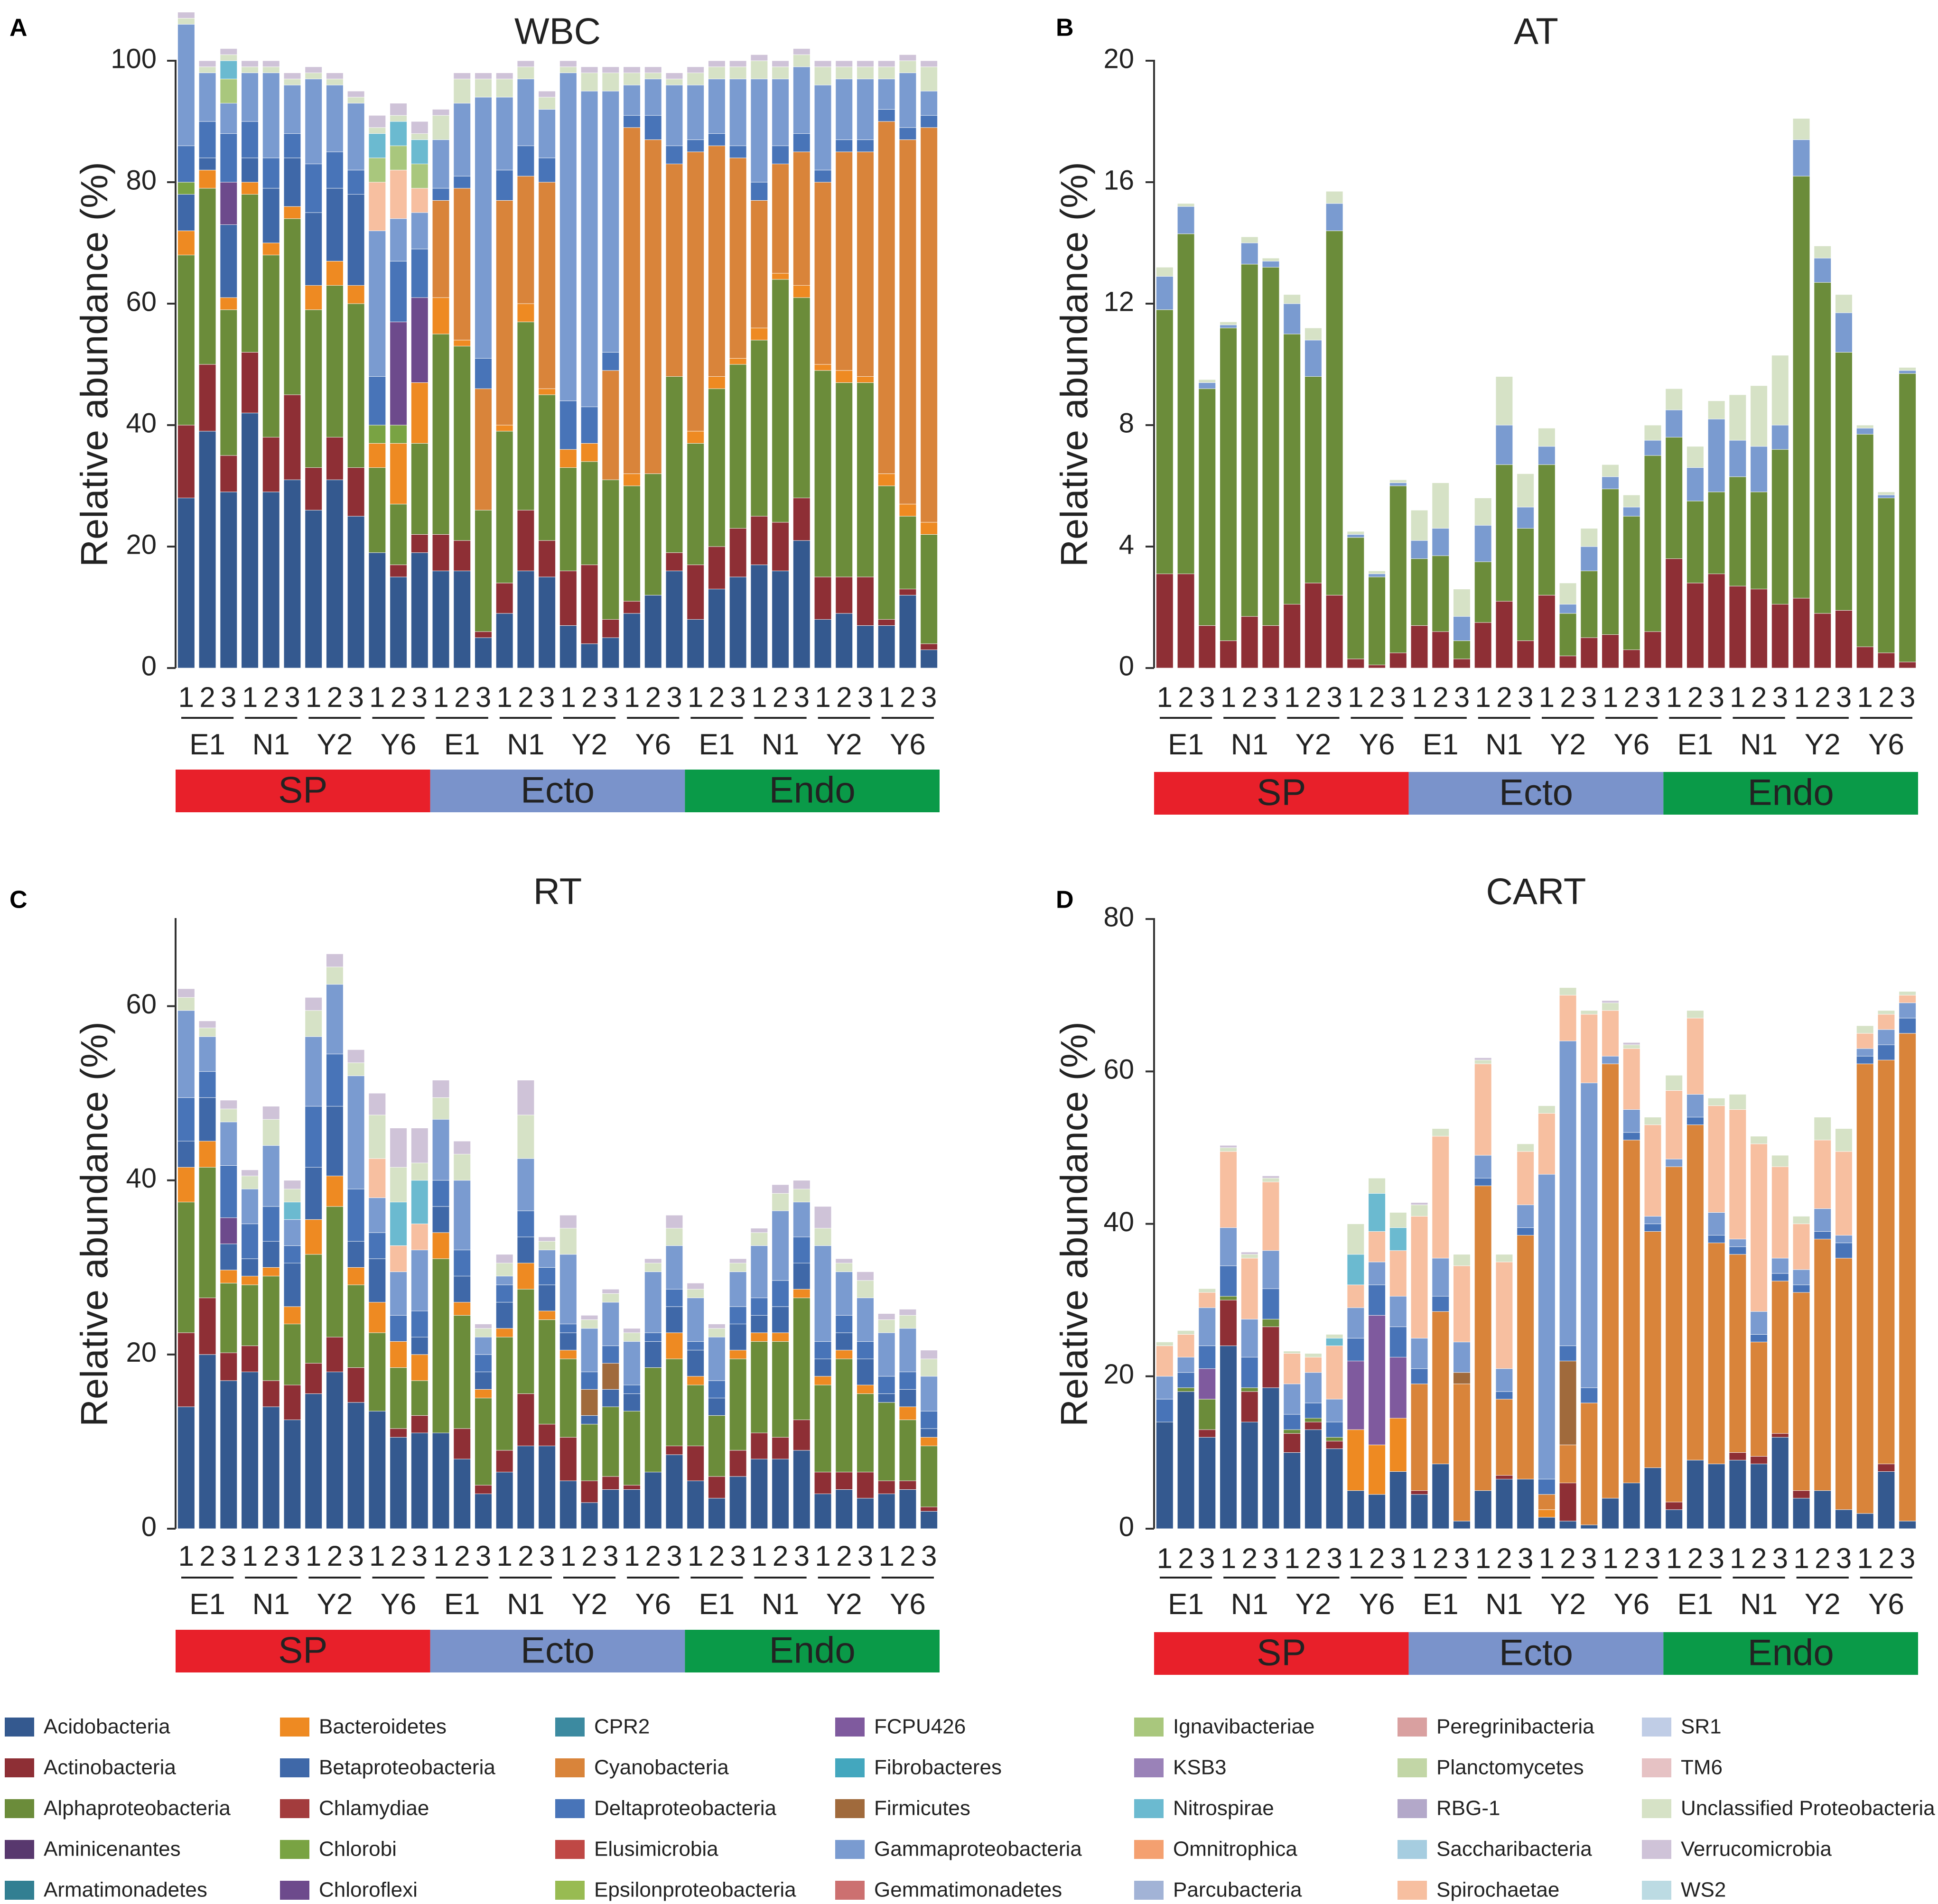  Describe the element at coordinates (938, 1767) in the screenshot. I see `legend-label: Fibrobacteres` at that location.